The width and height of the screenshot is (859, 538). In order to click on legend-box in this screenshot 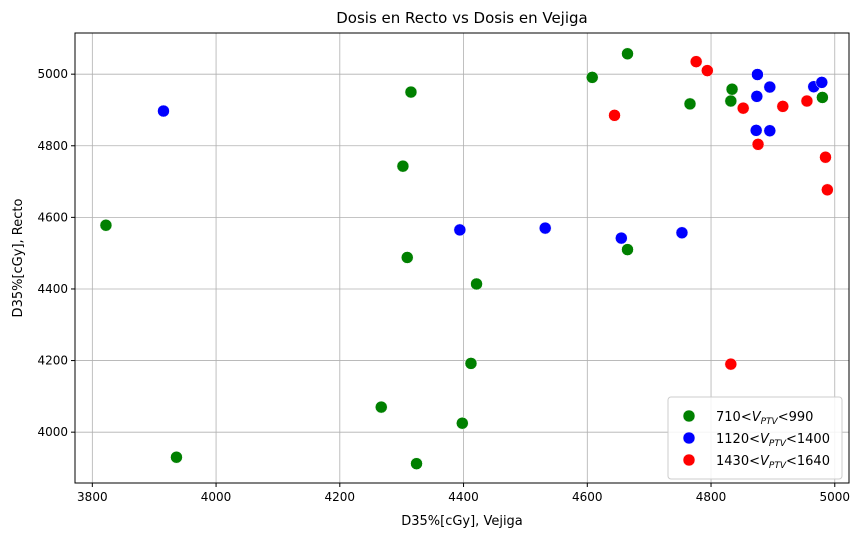, I will do `click(755, 438)`.